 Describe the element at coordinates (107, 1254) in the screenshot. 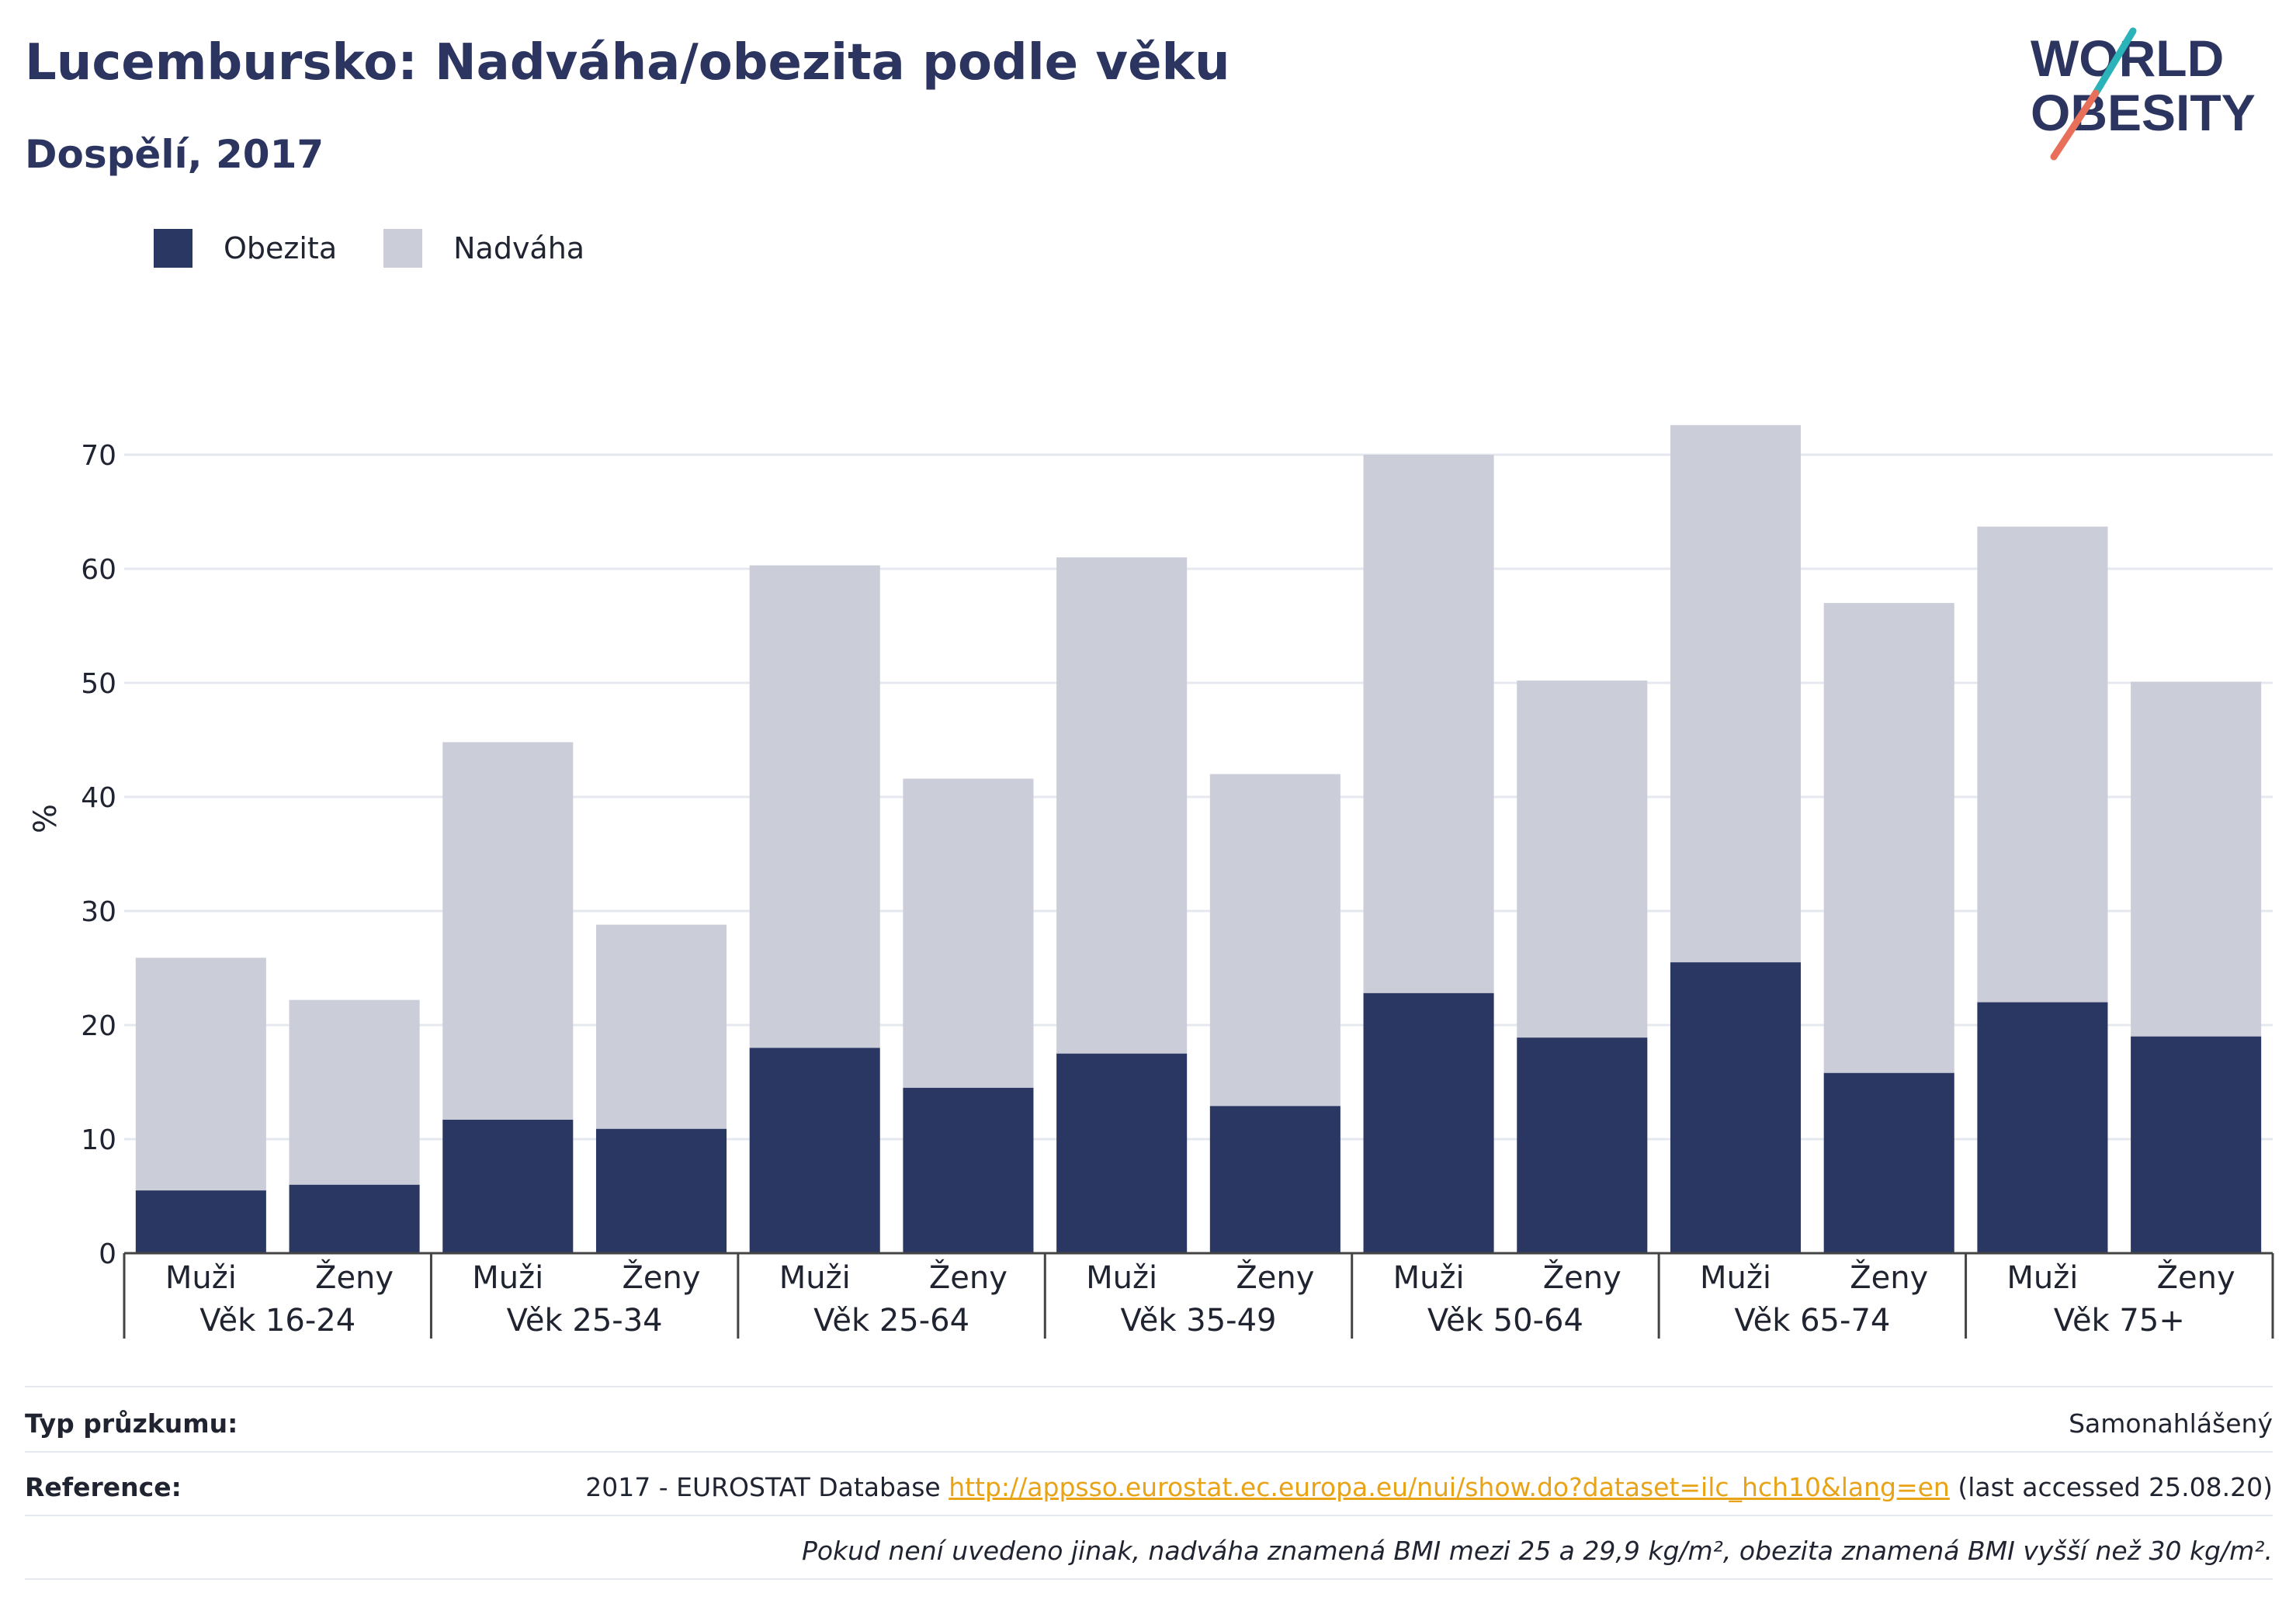

I see `y-tick-label: 0` at that location.